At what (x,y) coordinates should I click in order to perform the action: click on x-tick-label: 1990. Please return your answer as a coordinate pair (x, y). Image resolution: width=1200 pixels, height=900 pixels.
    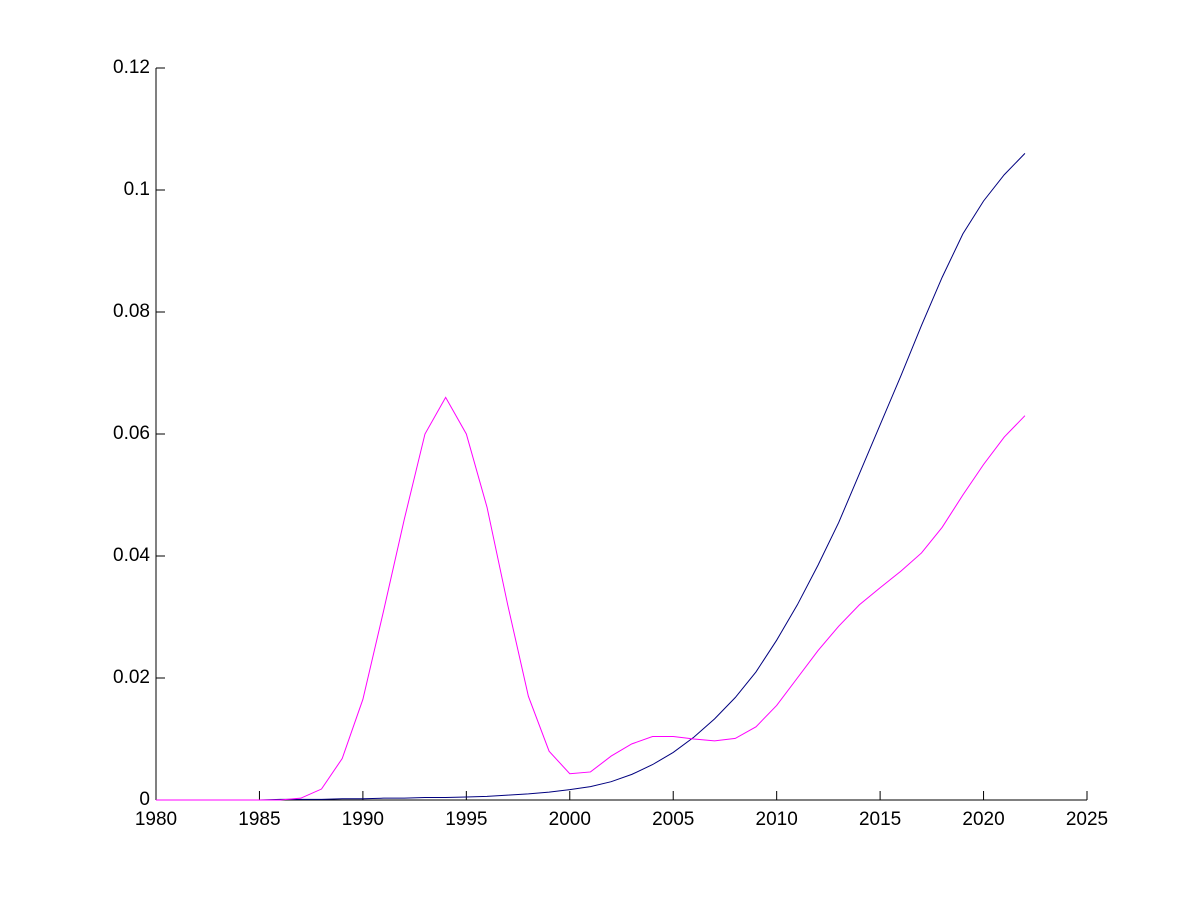
    Looking at the image, I should click on (363, 819).